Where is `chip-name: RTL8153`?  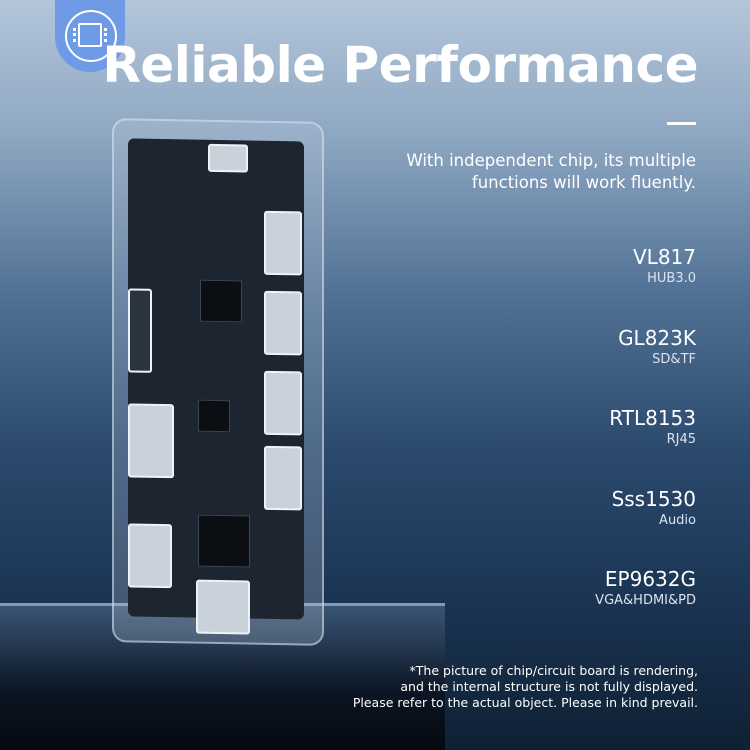
chip-name: RTL8153 is located at coordinates (652, 418).